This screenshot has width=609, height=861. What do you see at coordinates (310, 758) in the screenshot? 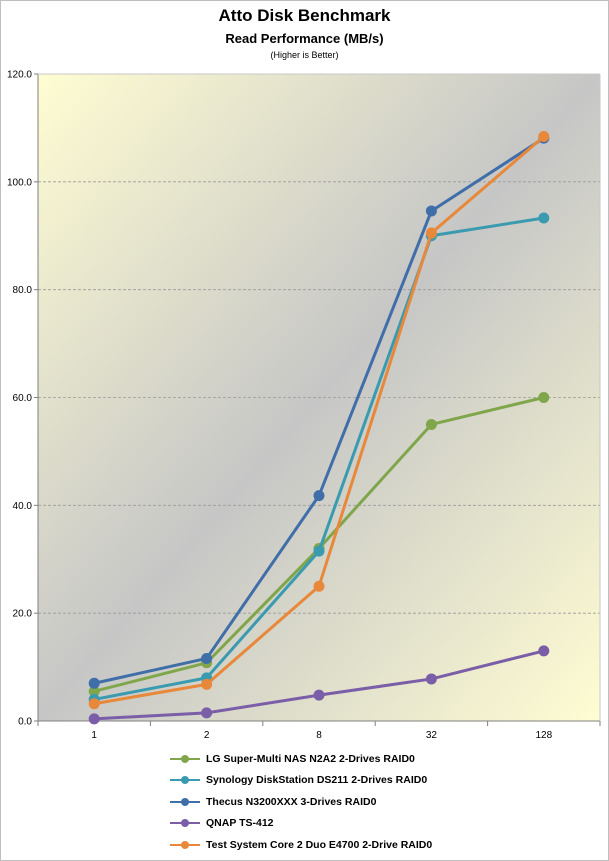
I see `legend-label: LG Super-Multi NAS N2A2 2-Drives RAID0` at bounding box center [310, 758].